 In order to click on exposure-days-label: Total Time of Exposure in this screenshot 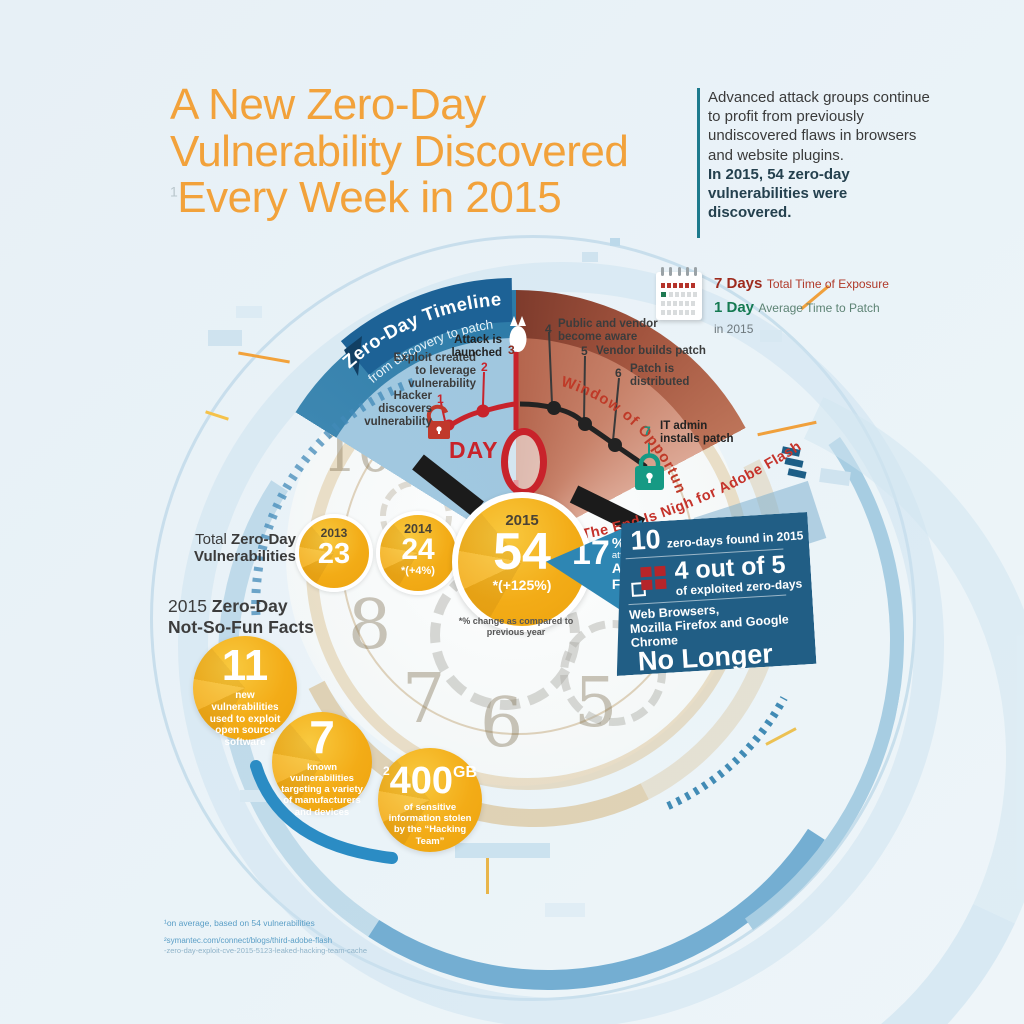, I will do `click(827, 284)`.